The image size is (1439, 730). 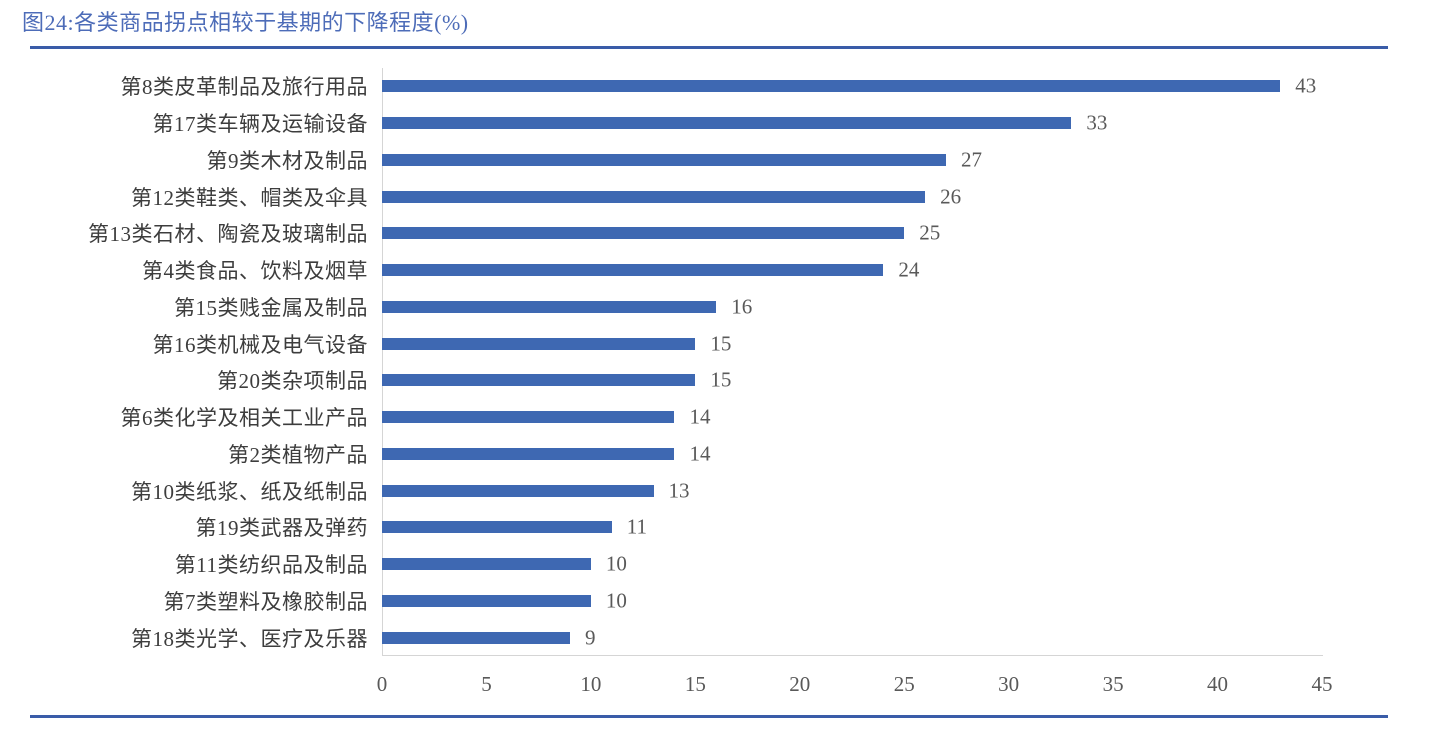 I want to click on value-label: 26, so click(x=951, y=196).